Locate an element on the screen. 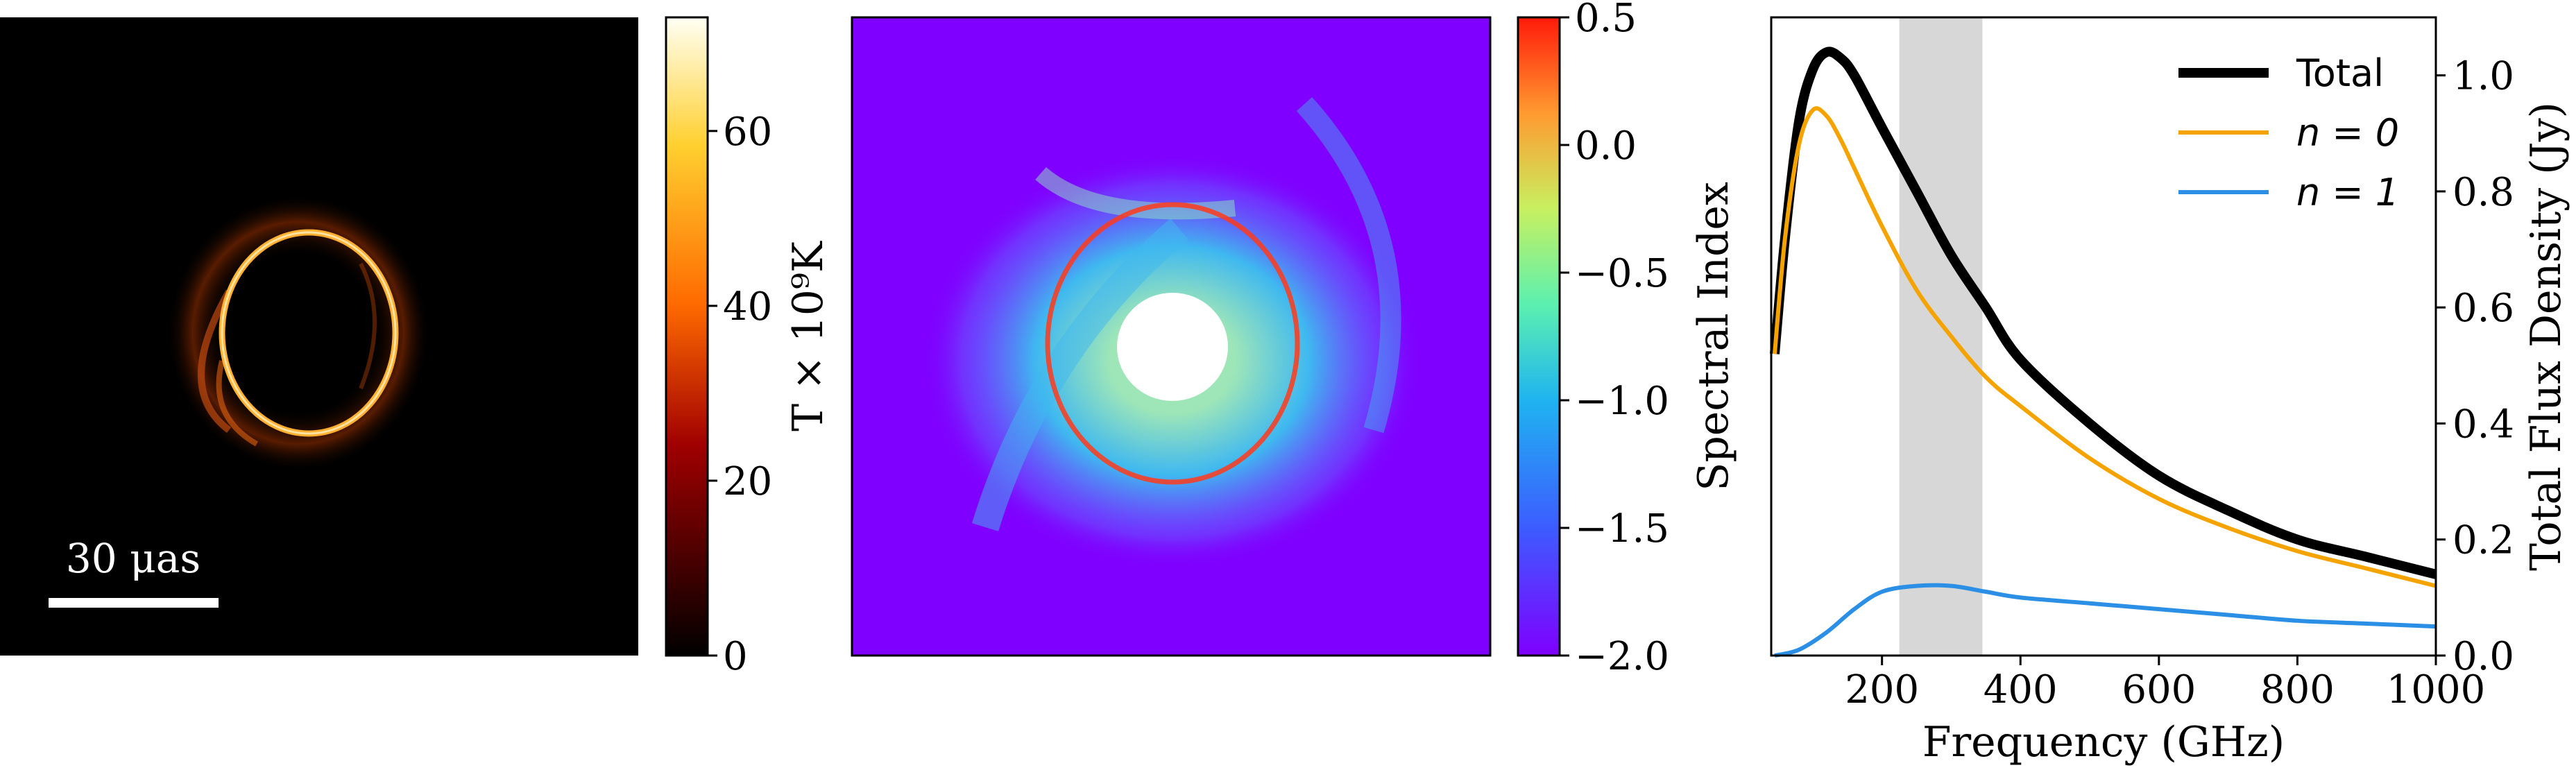 This screenshot has width=2576, height=770. spectral-index-colorbar-label: Spectral Index is located at coordinates (1713, 336).